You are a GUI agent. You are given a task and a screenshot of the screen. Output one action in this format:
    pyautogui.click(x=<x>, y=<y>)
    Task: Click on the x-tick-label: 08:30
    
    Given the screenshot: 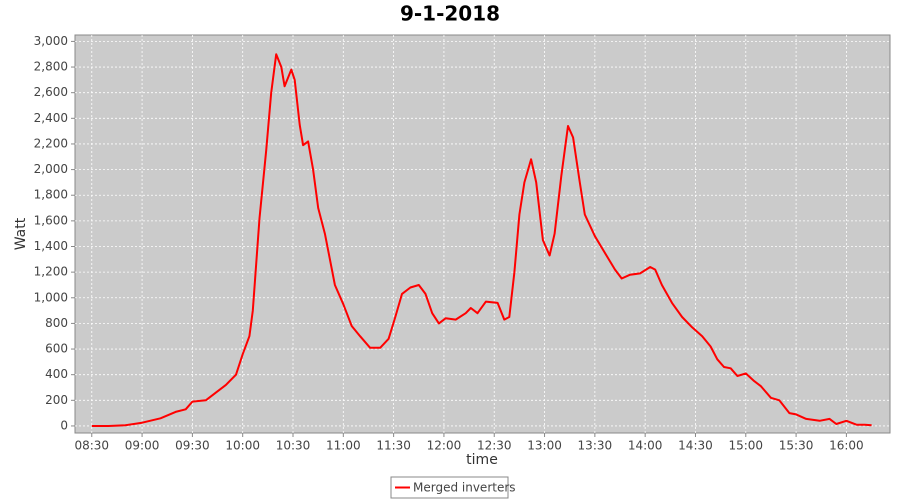 What is the action you would take?
    pyautogui.click(x=91, y=446)
    